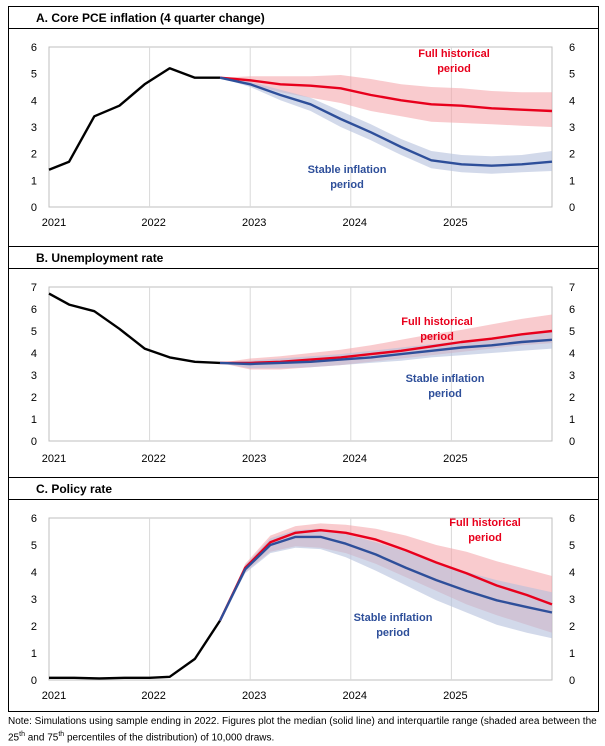 The width and height of the screenshot is (605, 746). What do you see at coordinates (34, 288) in the screenshot?
I see `y-tick-label-left: 7` at bounding box center [34, 288].